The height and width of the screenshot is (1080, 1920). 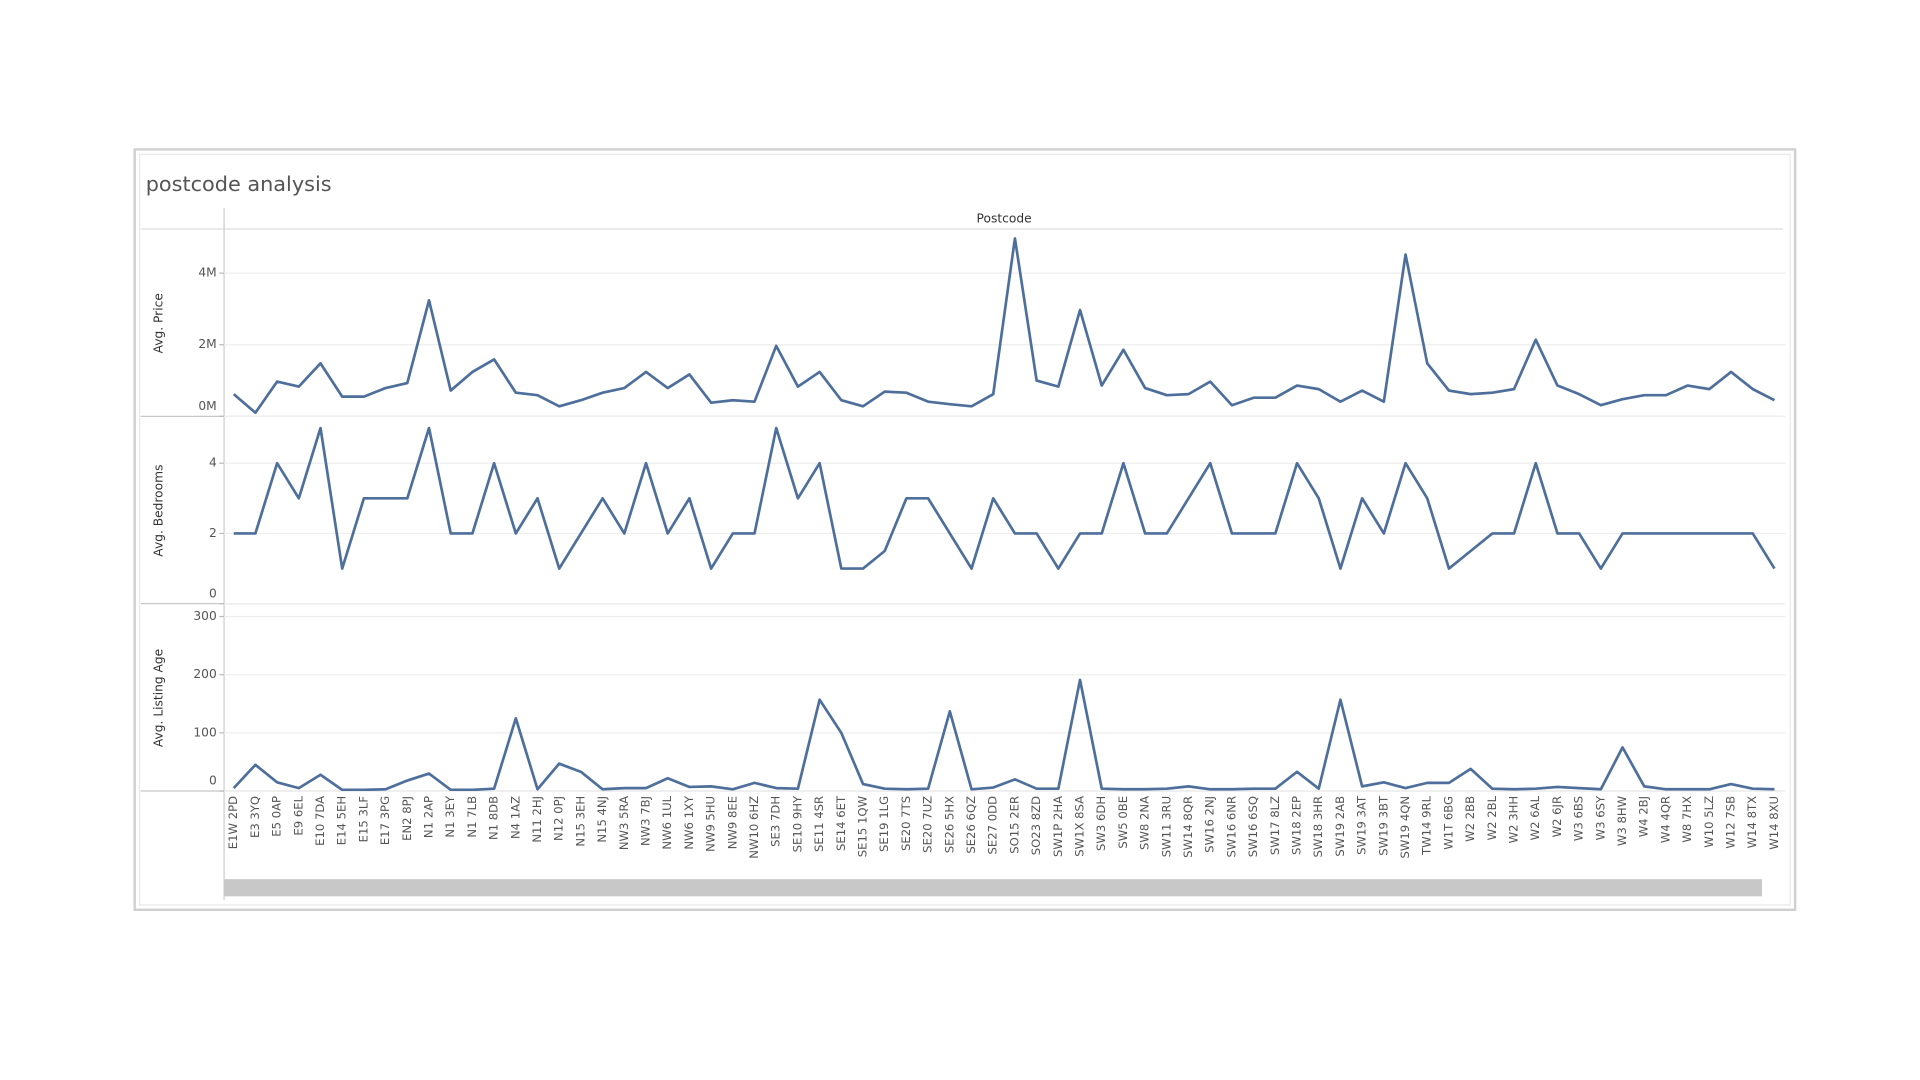 What do you see at coordinates (1253, 826) in the screenshot?
I see `x-tick-label: SW16 6SQ` at bounding box center [1253, 826].